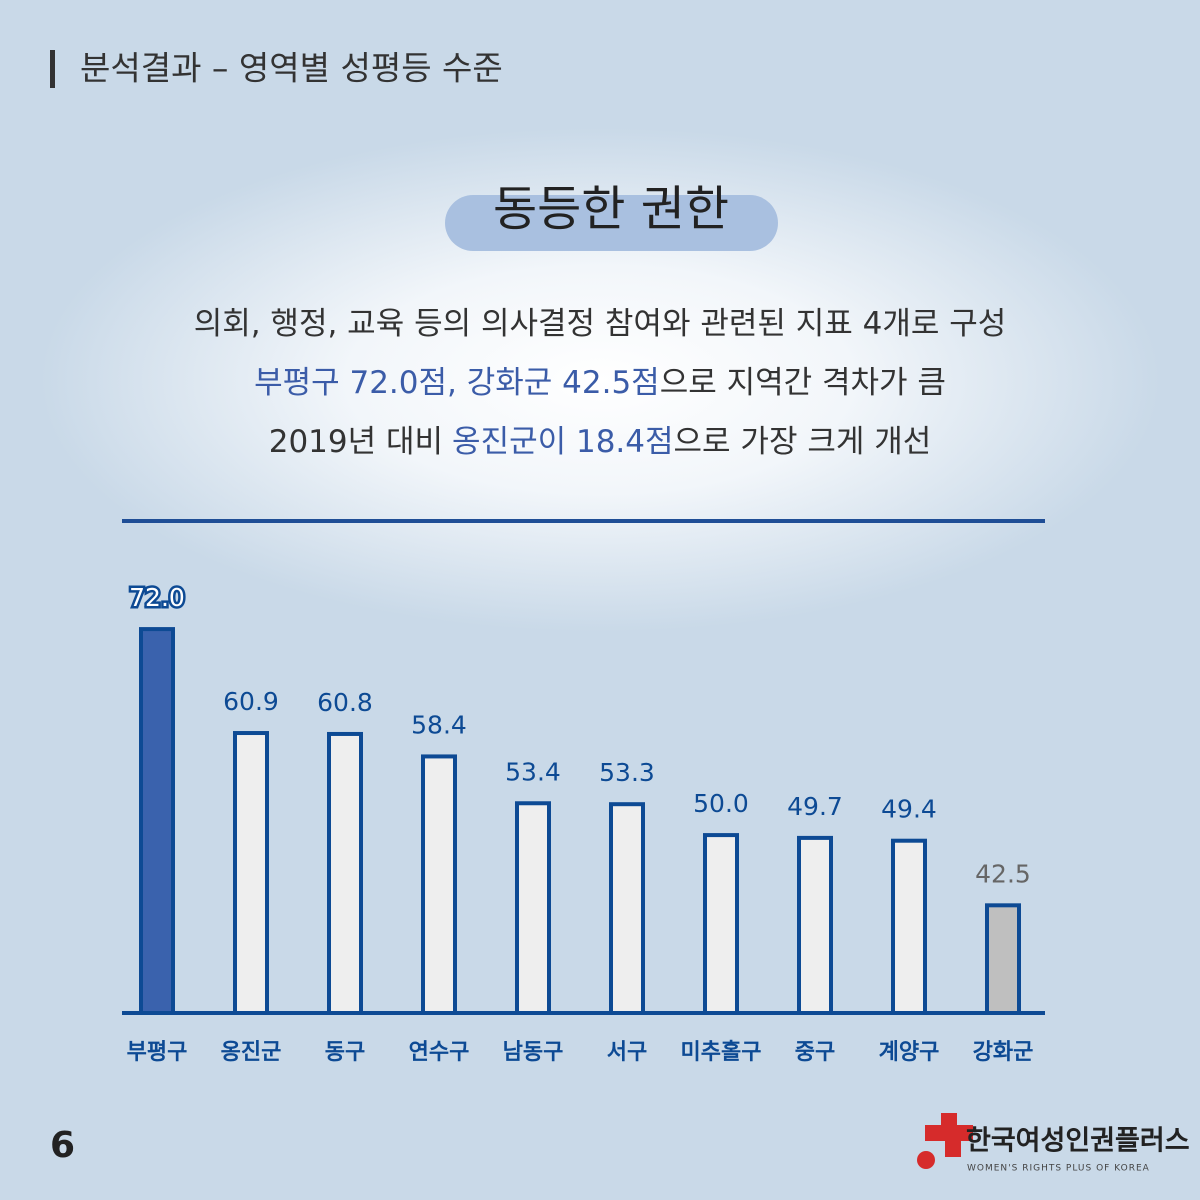 This screenshot has width=1200, height=1200. What do you see at coordinates (533, 771) in the screenshot?
I see `value-label: 53.4` at bounding box center [533, 771].